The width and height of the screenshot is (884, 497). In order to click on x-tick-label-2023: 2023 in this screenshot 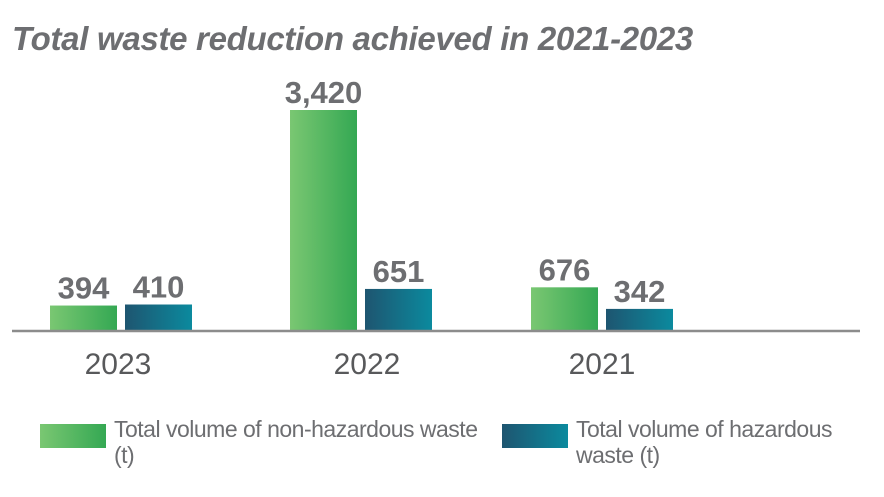, I will do `click(118, 364)`.